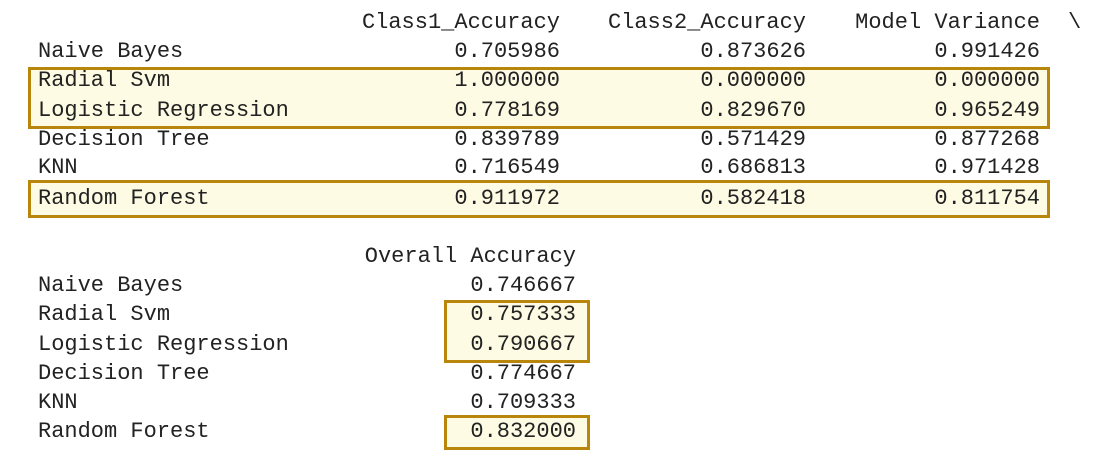 The height and width of the screenshot is (465, 1094). Describe the element at coordinates (523, 285) in the screenshot. I see `cell-overall-accuracy: 0.746667` at that location.